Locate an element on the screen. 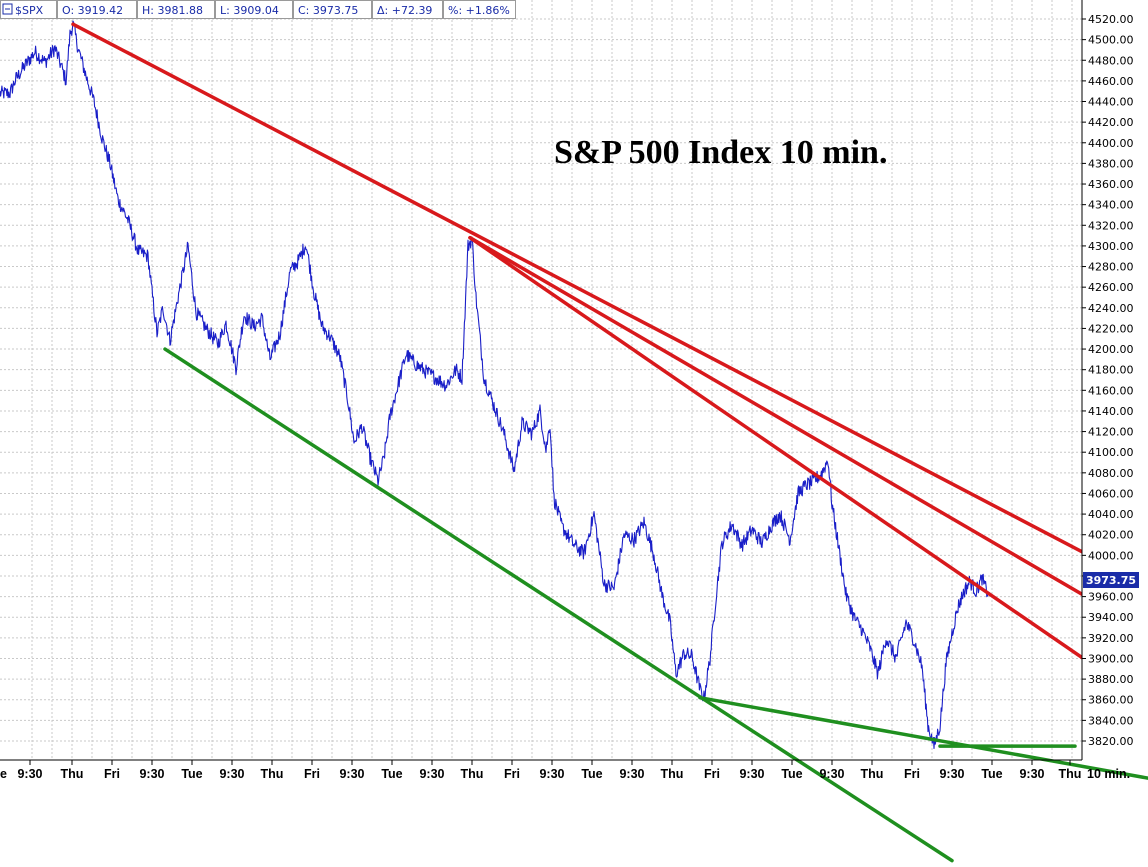  quote-cell-open is located at coordinates (97, 9).